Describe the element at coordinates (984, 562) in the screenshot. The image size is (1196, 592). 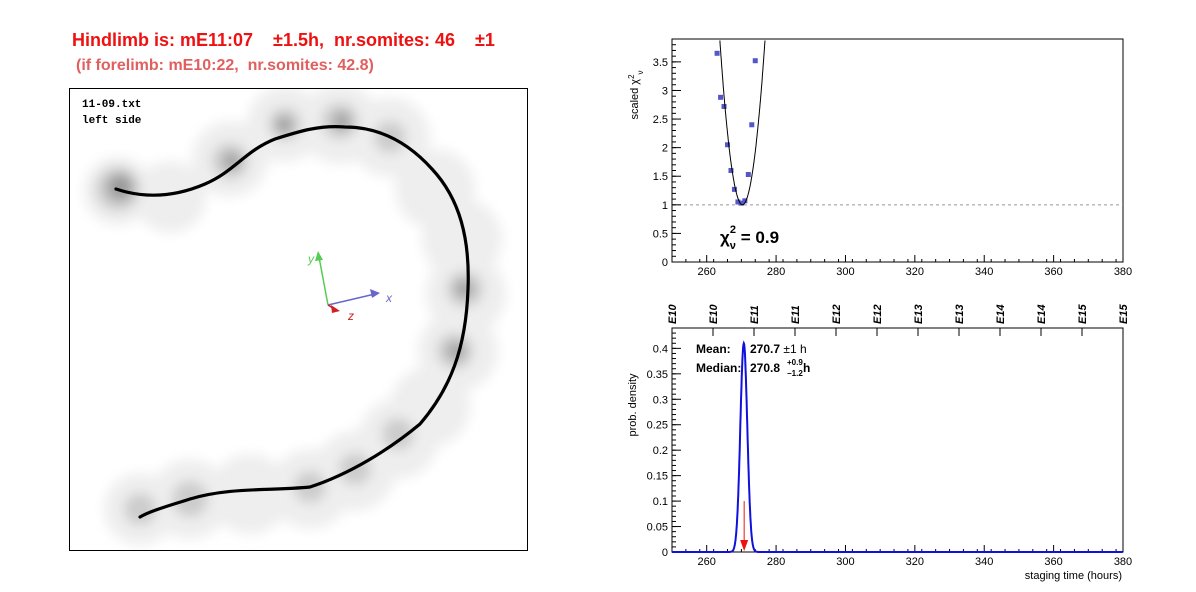
I see `pd-x-tick-label: 340` at that location.